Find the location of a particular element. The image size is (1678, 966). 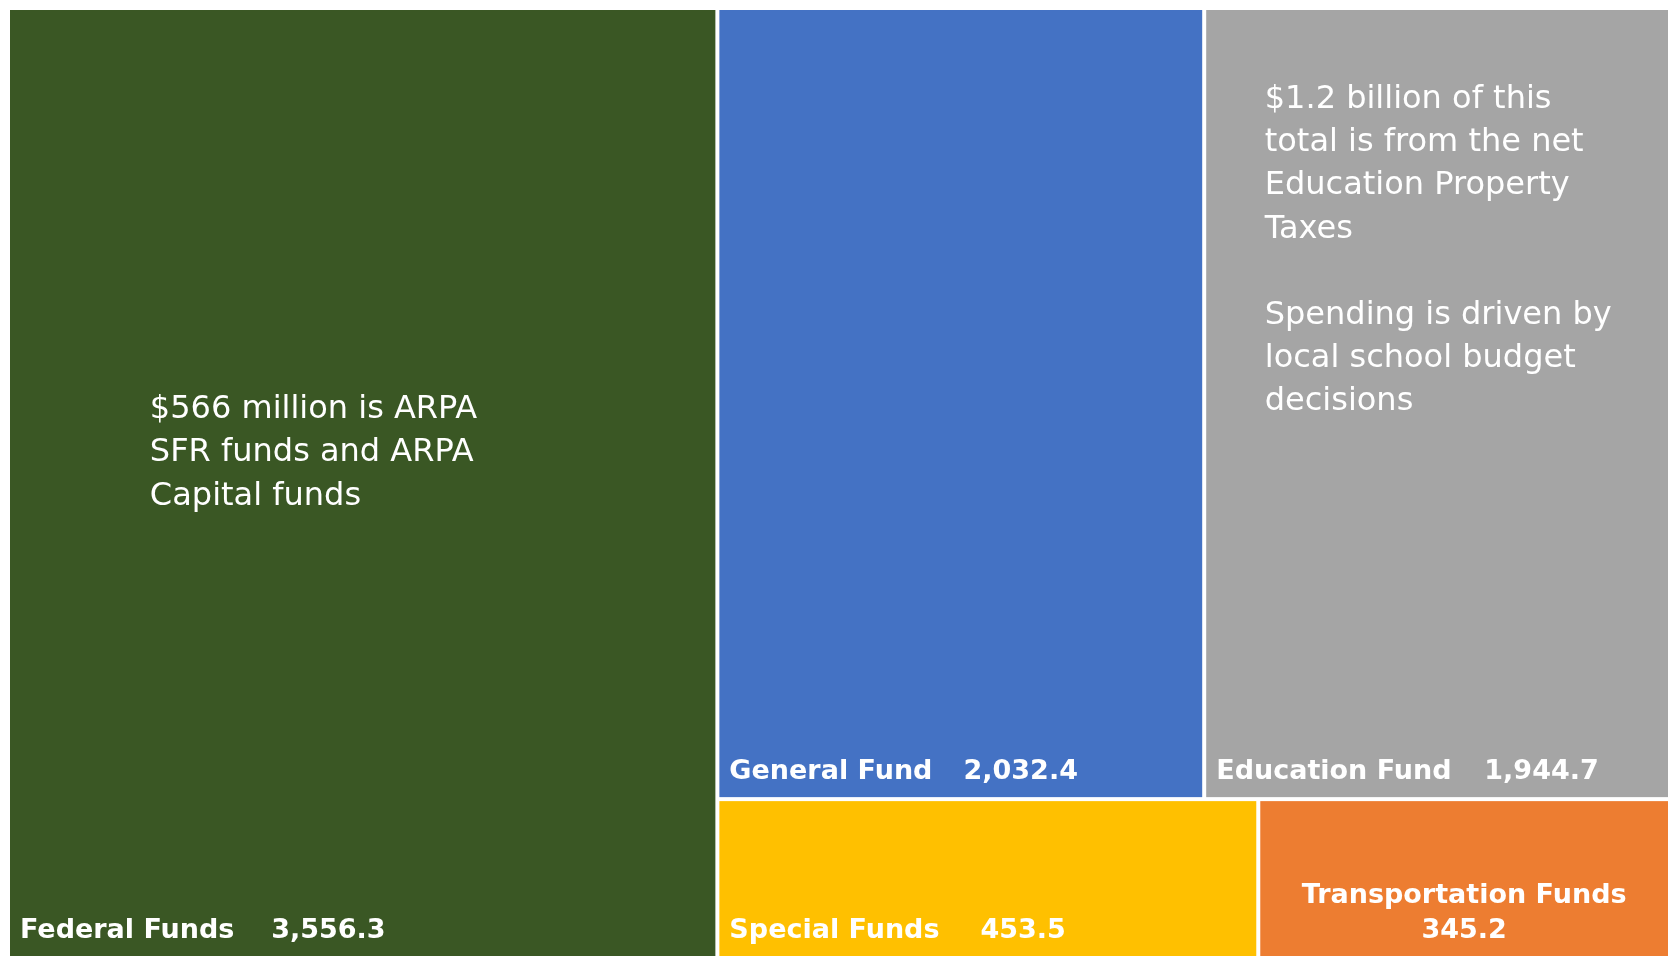

category-label: Transportation Funds is located at coordinates (1464, 893).